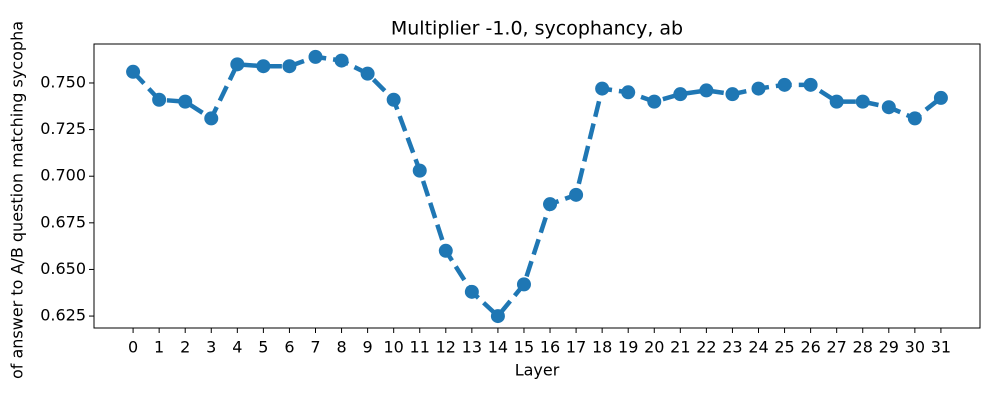 This screenshot has width=1000, height=400. What do you see at coordinates (628, 347) in the screenshot?
I see `x-tick-label: 19` at bounding box center [628, 347].